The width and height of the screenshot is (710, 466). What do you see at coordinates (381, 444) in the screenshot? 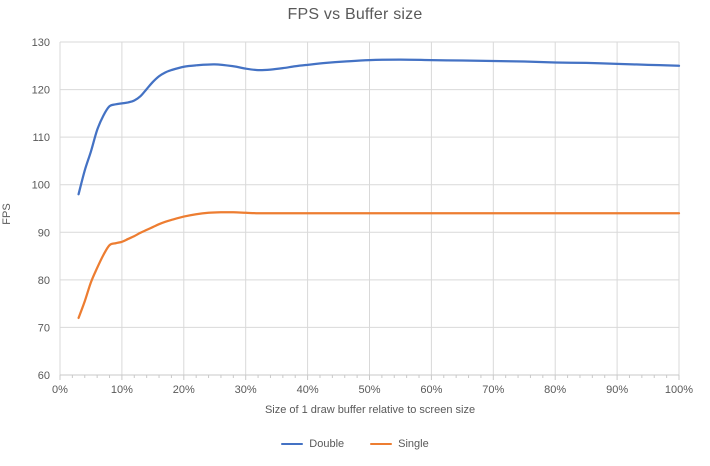
I see `legend-line-sample-single` at bounding box center [381, 444].